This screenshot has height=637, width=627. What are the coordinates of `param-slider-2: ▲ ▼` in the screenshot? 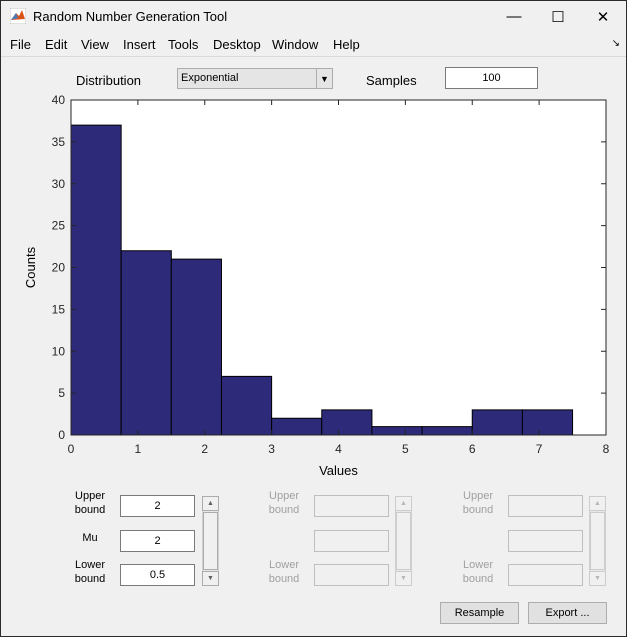 It's located at (403, 541).